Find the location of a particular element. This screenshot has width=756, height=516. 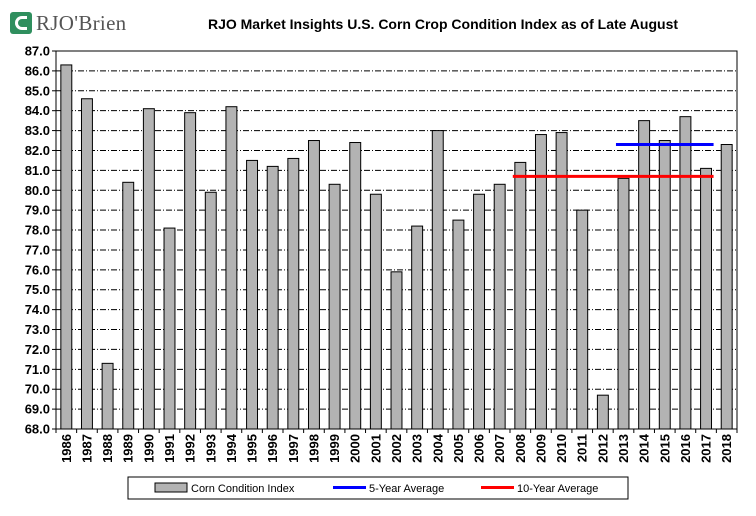

bar-1986 is located at coordinates (66, 247).